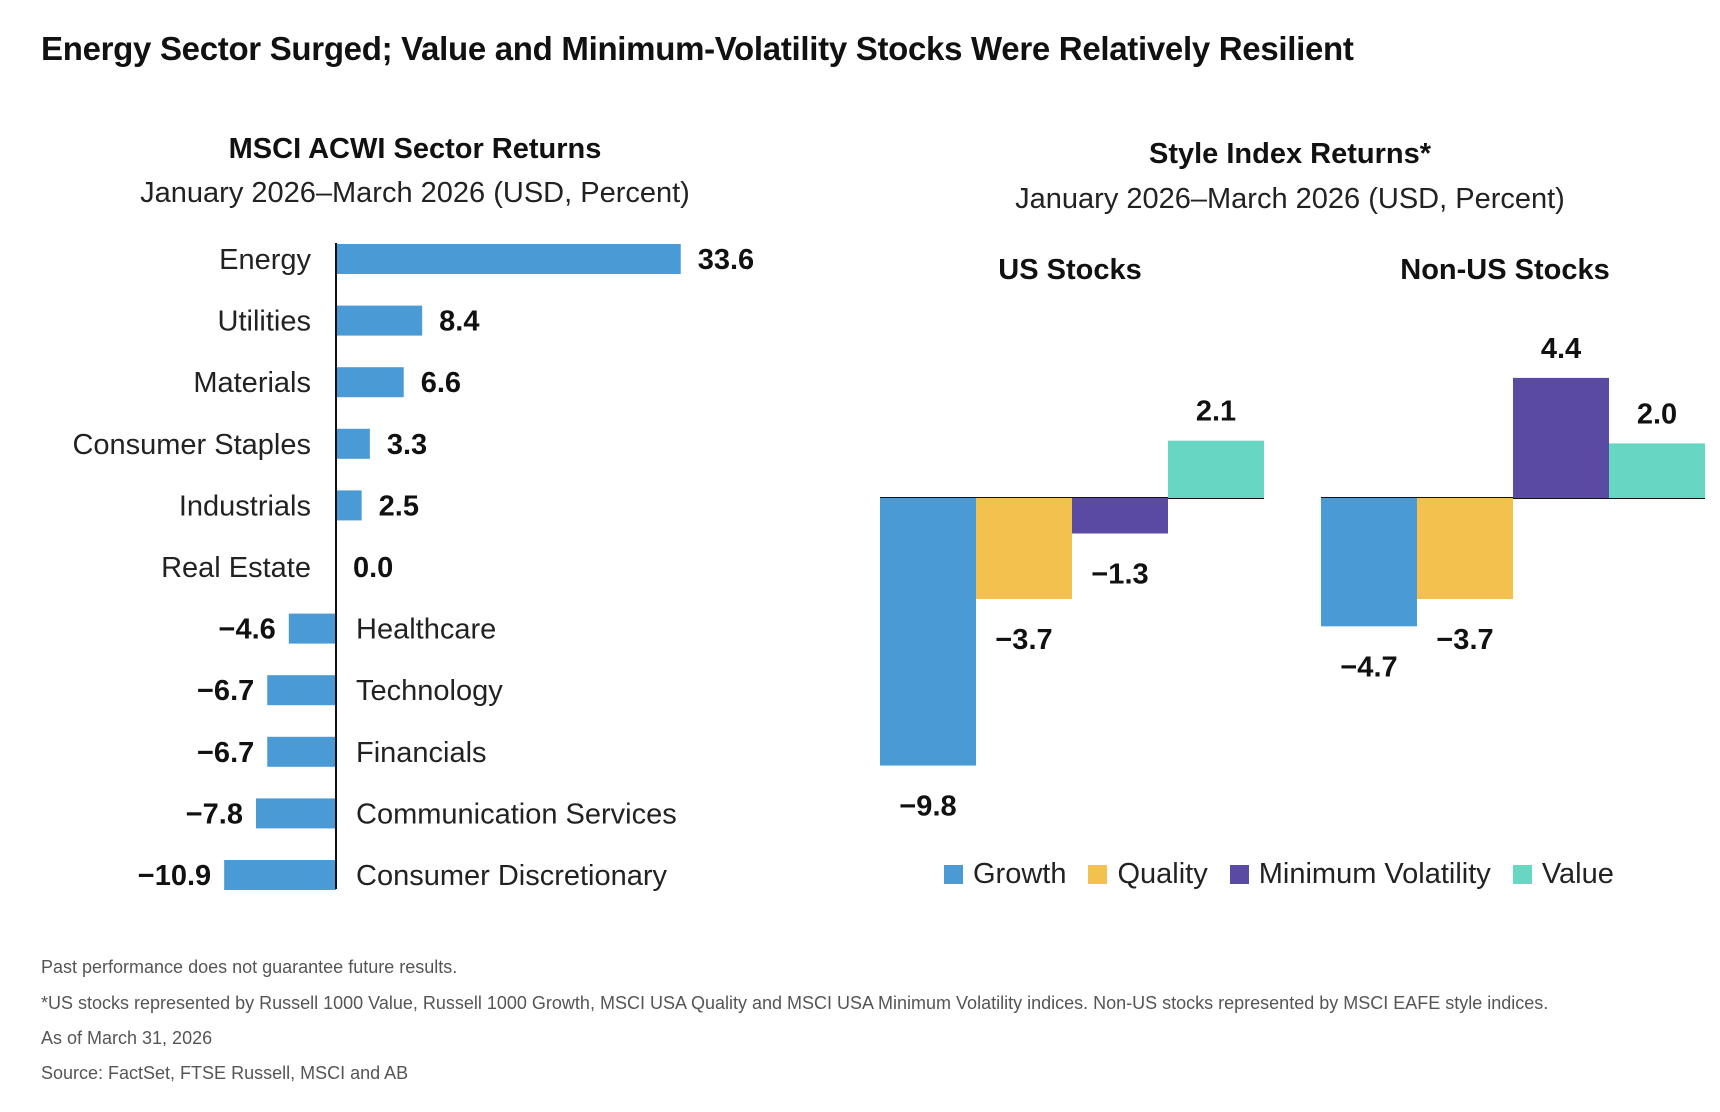 This screenshot has width=1720, height=1112. What do you see at coordinates (441, 383) in the screenshot?
I see `sector-value-label: 6.6` at bounding box center [441, 383].